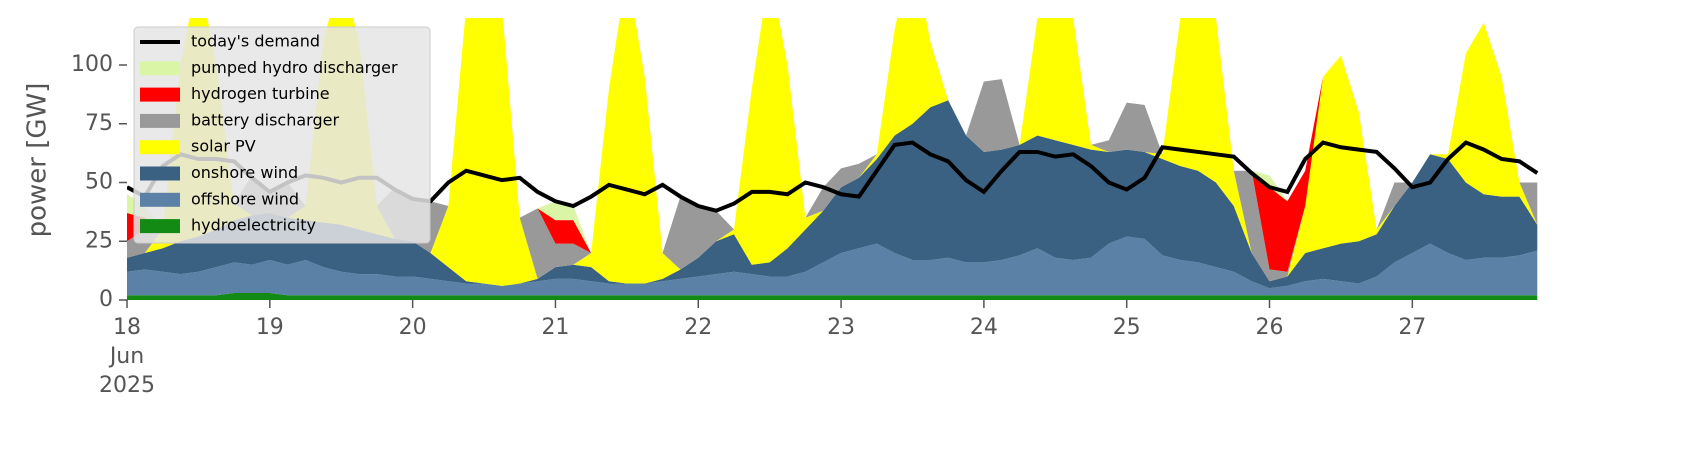  What do you see at coordinates (841, 327) in the screenshot?
I see `x-tick-label: 23` at bounding box center [841, 327].